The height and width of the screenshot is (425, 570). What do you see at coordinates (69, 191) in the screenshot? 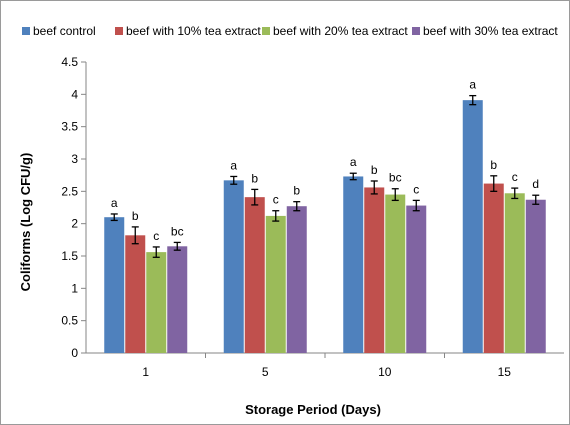
I see `y-tick-label: 2.5` at bounding box center [69, 191].